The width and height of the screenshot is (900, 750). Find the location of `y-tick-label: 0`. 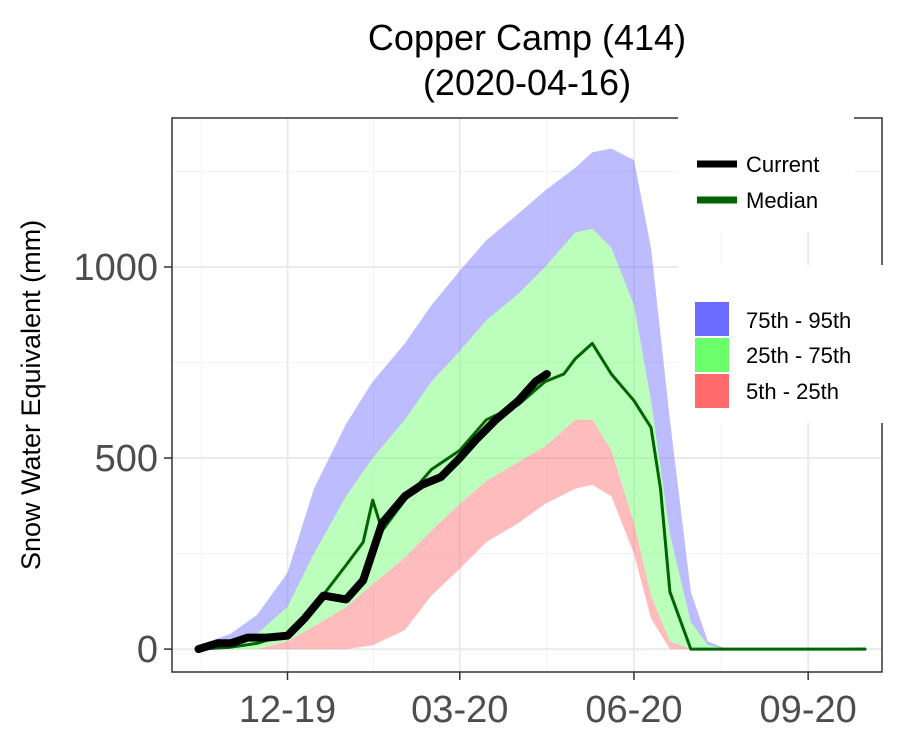

y-tick-label: 0 is located at coordinates (147, 650).